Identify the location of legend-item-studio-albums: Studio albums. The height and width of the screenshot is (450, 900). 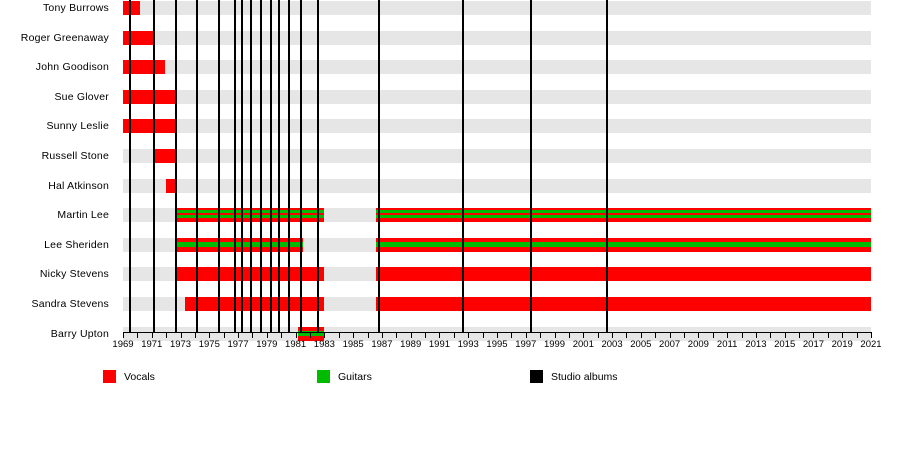
(574, 376).